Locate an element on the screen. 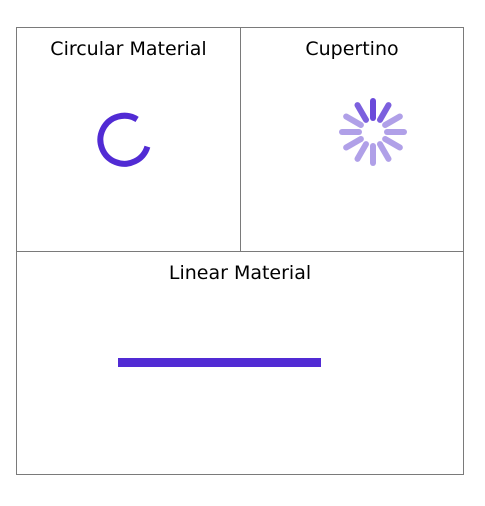 Image resolution: width=485 pixels, height=506 pixels. linear-progress-bar is located at coordinates (219, 362).